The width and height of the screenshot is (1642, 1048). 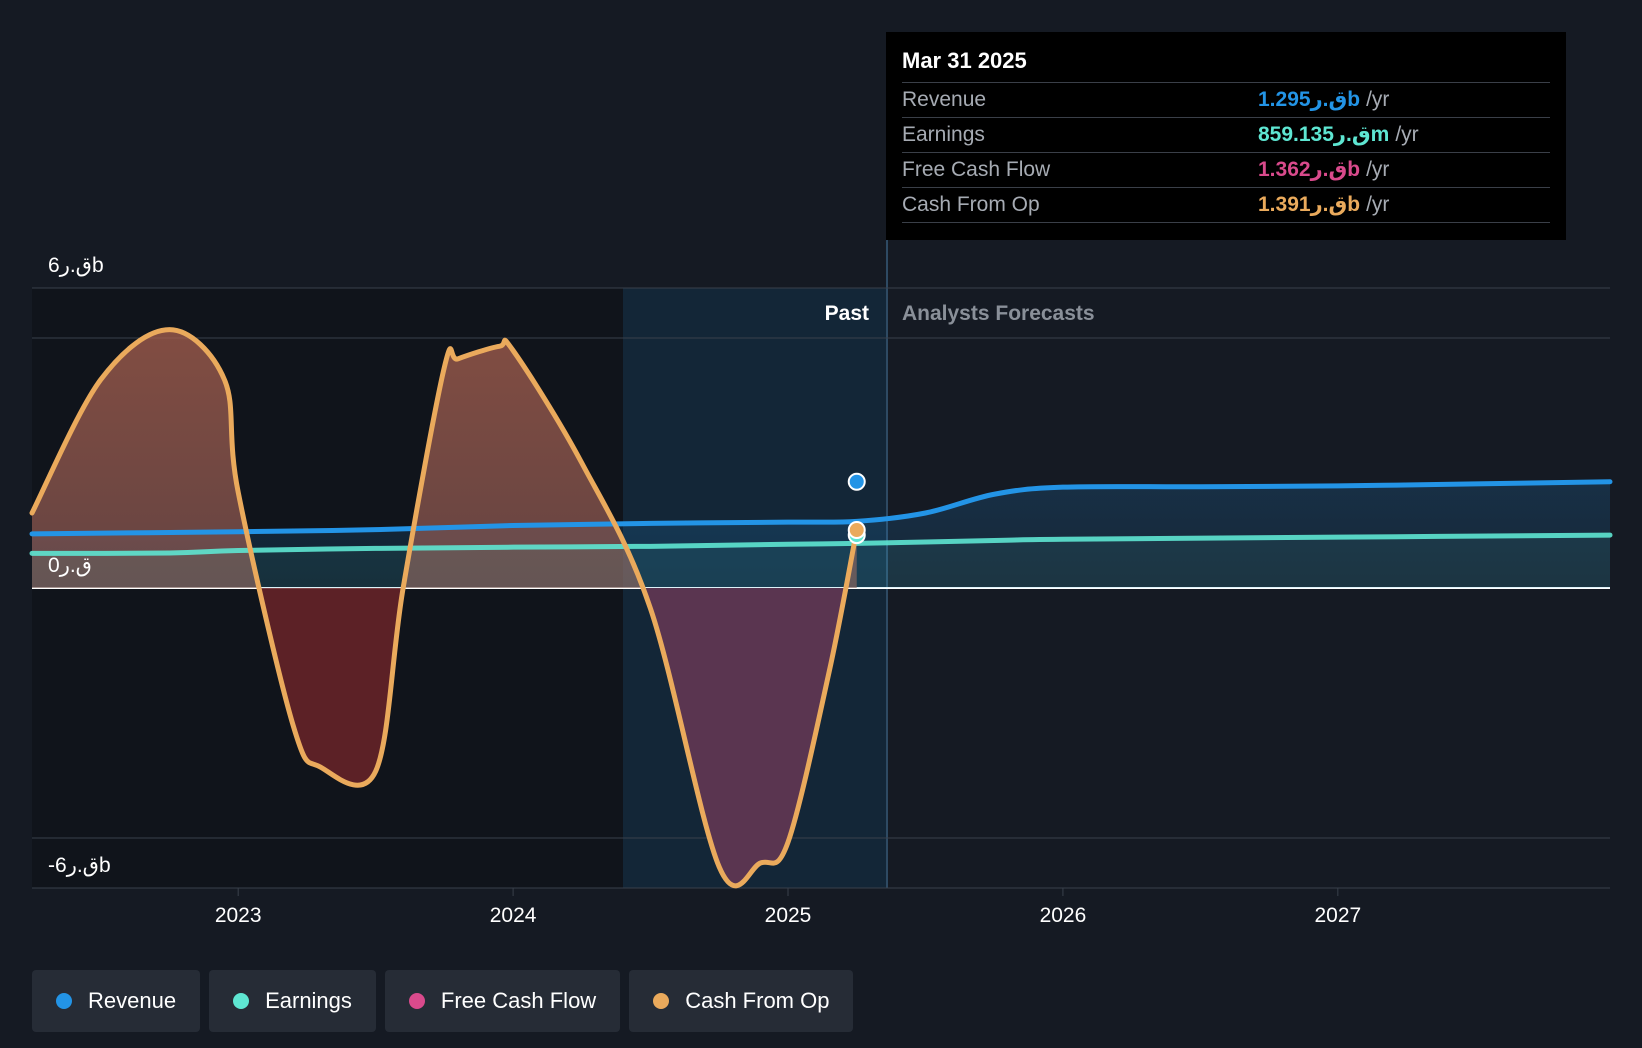 What do you see at coordinates (821, 508) in the screenshot?
I see `revenue-line` at bounding box center [821, 508].